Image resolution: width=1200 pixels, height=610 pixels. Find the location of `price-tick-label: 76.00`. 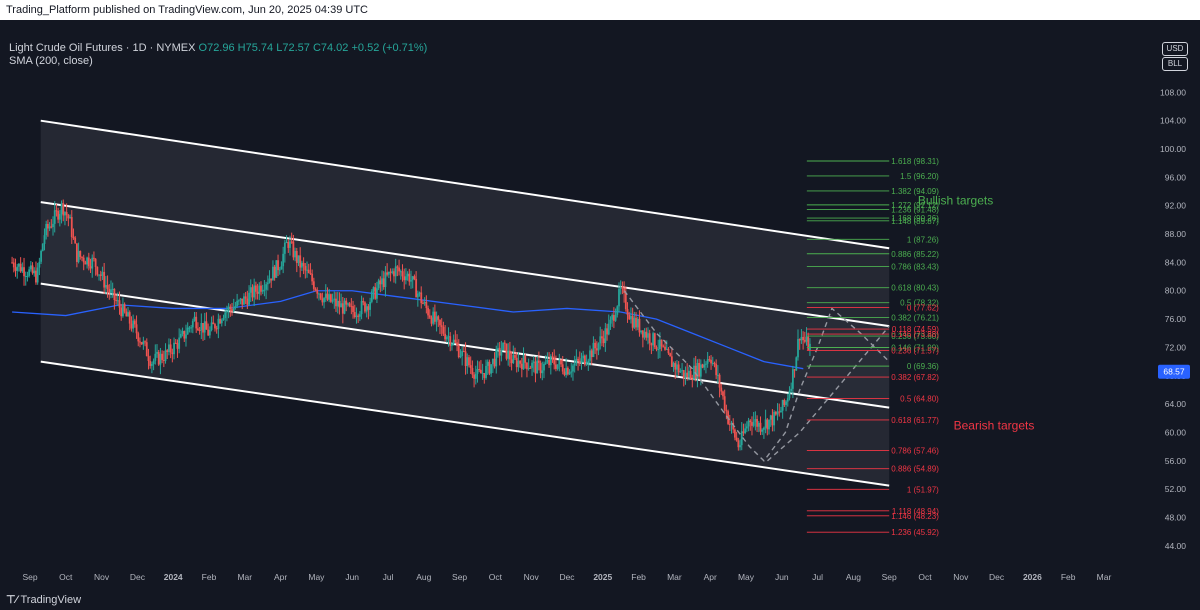

price-tick-label: 76.00 is located at coordinates (1176, 319).